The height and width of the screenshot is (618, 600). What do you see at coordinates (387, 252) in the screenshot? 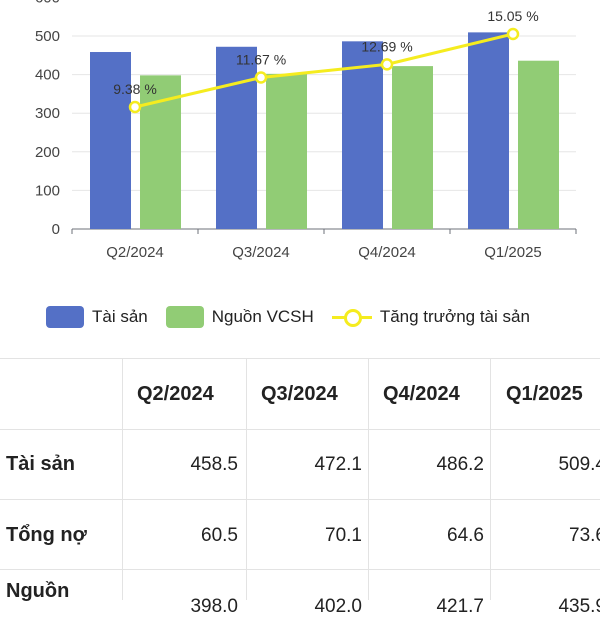
I see `x-tick-label: Q4/2024` at bounding box center [387, 252].